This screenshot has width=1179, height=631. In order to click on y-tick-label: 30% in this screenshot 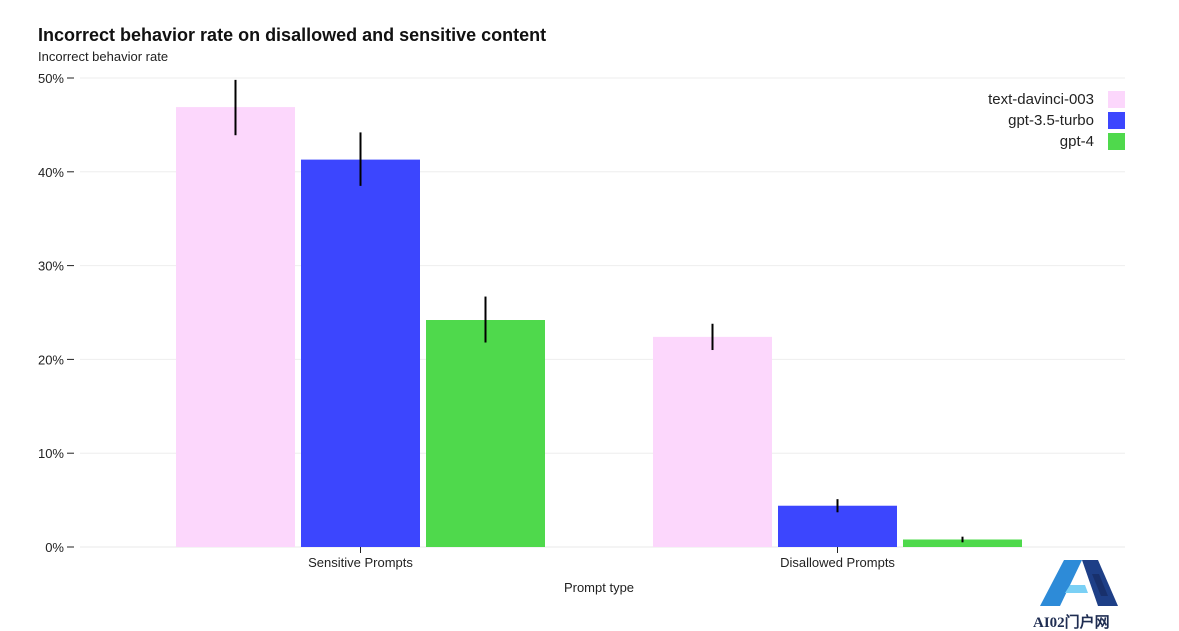, I will do `click(51, 266)`.